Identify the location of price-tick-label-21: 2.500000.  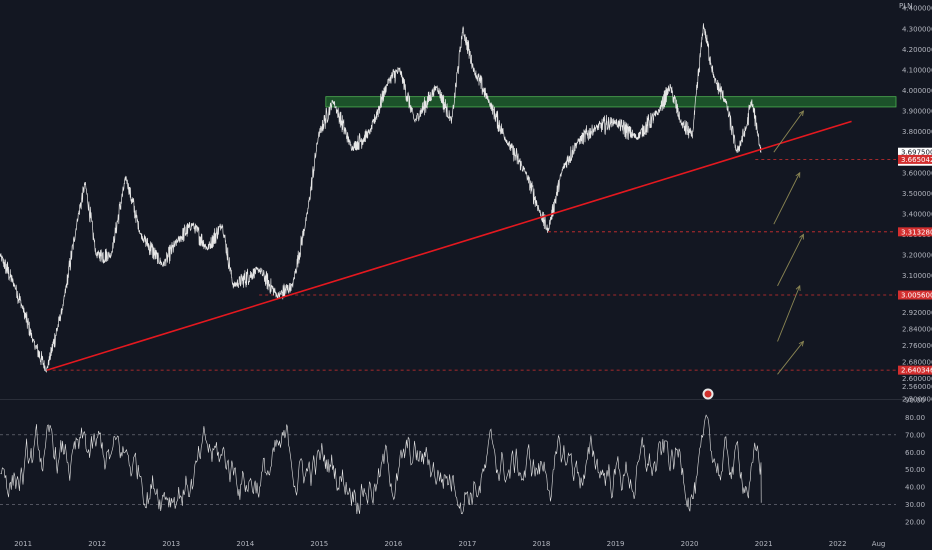
(917, 400).